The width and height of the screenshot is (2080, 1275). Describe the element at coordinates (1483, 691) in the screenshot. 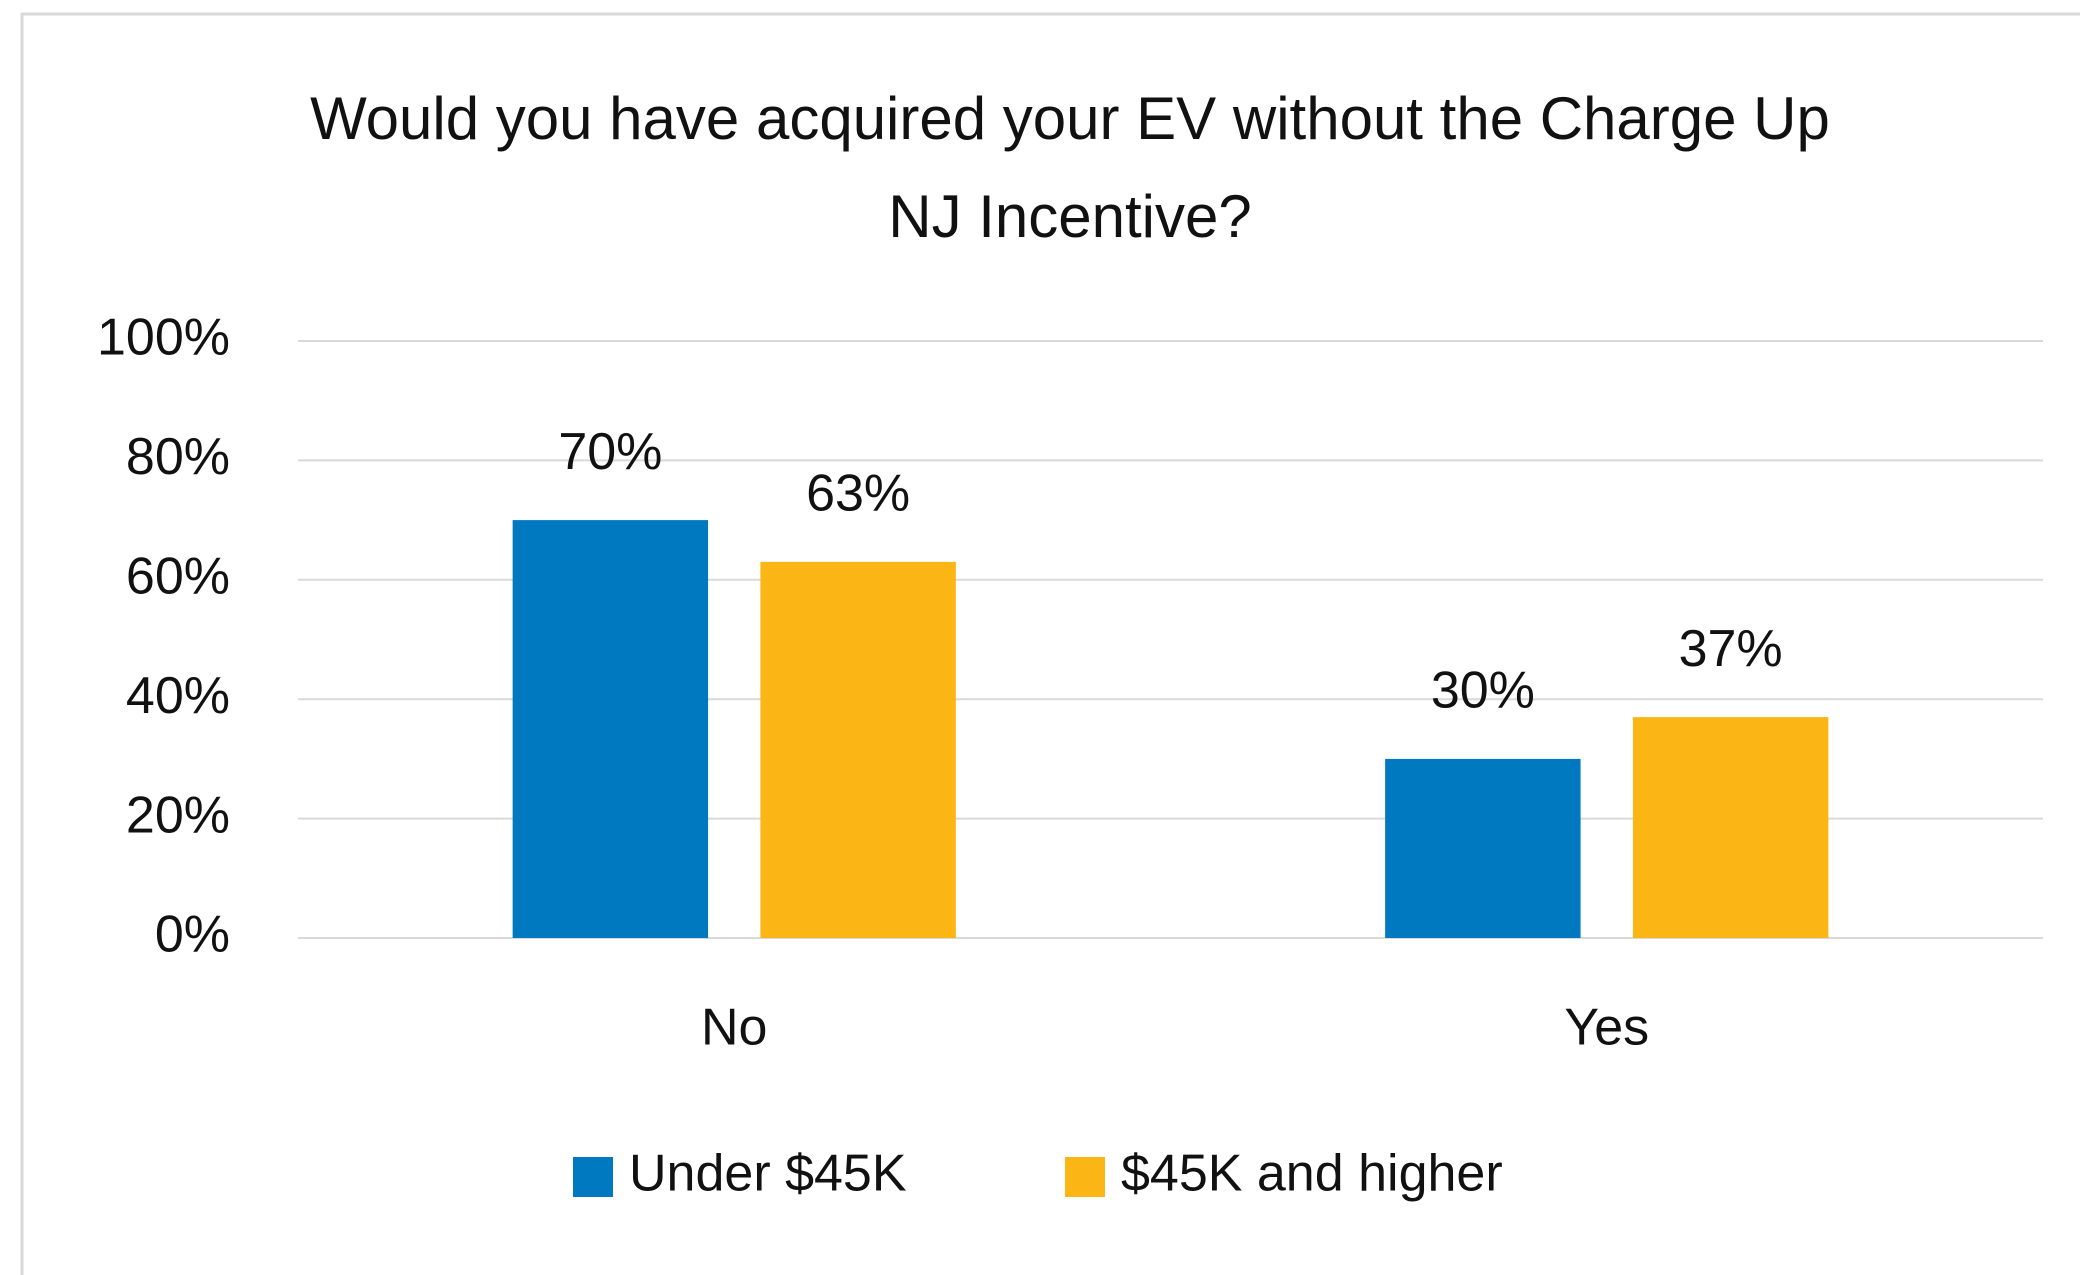

I see `data-label: 30%` at that location.